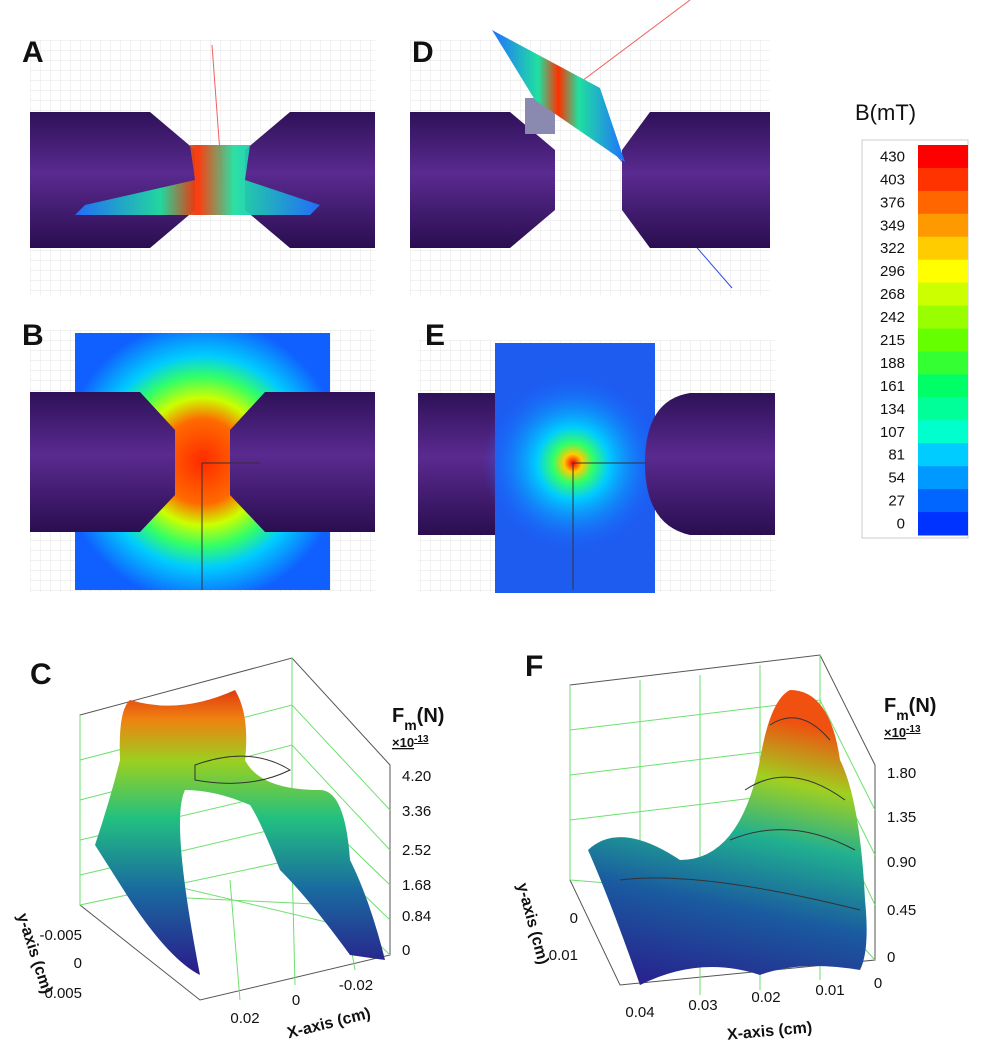  Describe the element at coordinates (892, 248) in the screenshot. I see `colorbar-tick-label: 322` at that location.